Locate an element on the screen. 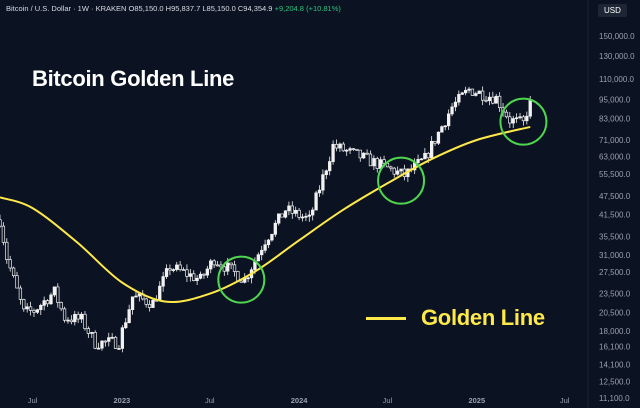 The width and height of the screenshot is (640, 408). y-tick-label: 16,100.0 is located at coordinates (615, 346).